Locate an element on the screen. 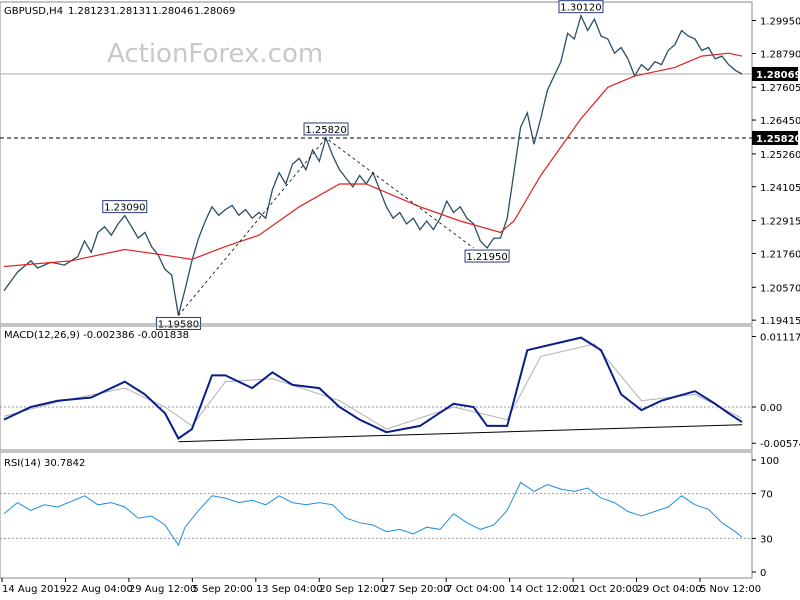 This screenshot has width=800, height=600. price-tick-label: 1.29950 is located at coordinates (780, 21).